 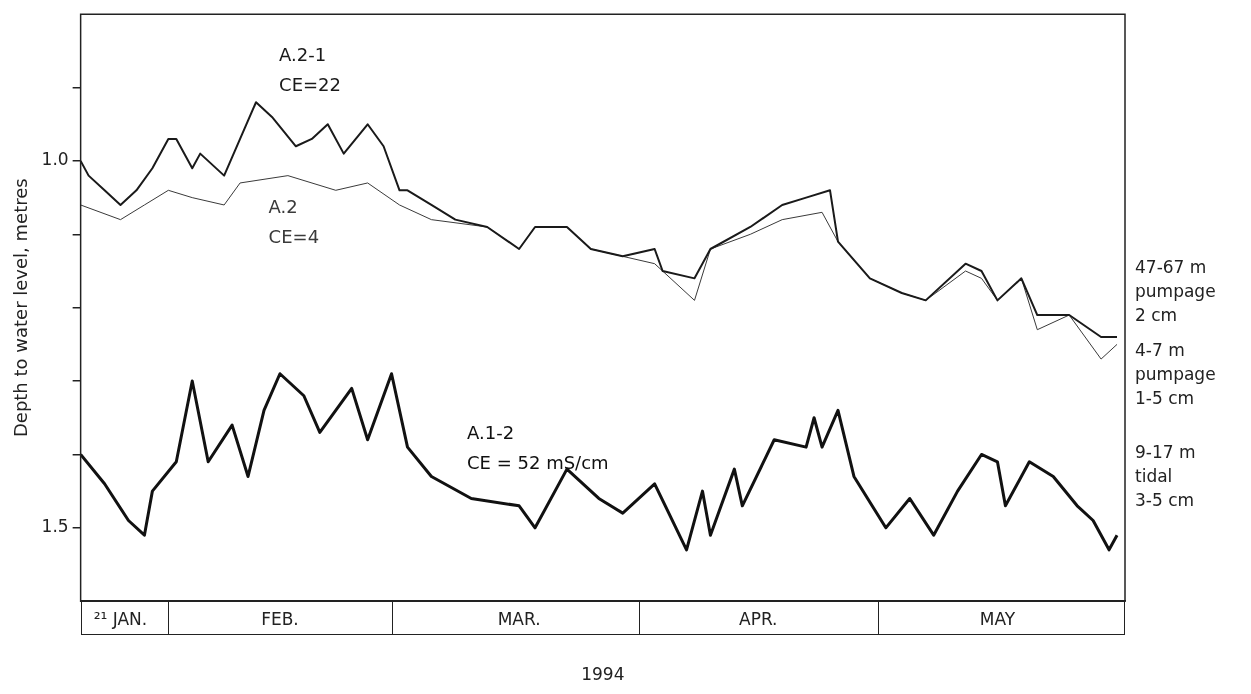 What do you see at coordinates (294, 222) in the screenshot?
I see `series-label: A.2 CE=4` at bounding box center [294, 222].